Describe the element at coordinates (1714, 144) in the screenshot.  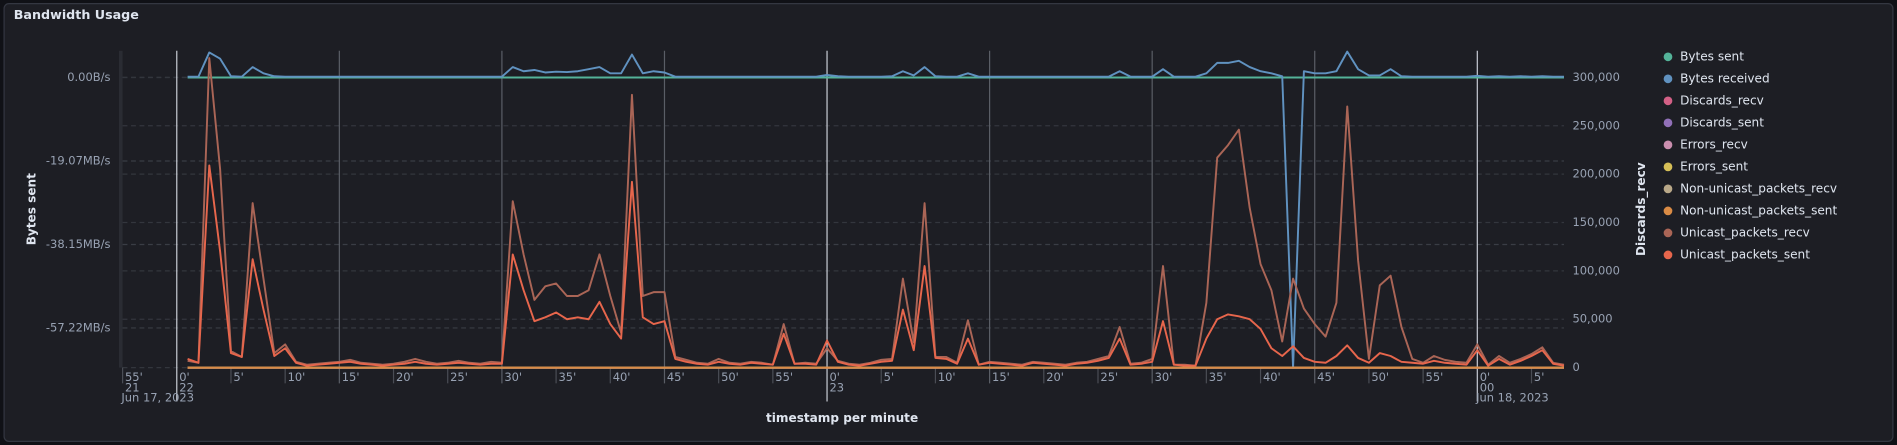
I see `legend-label: Errors_recv` at that location.